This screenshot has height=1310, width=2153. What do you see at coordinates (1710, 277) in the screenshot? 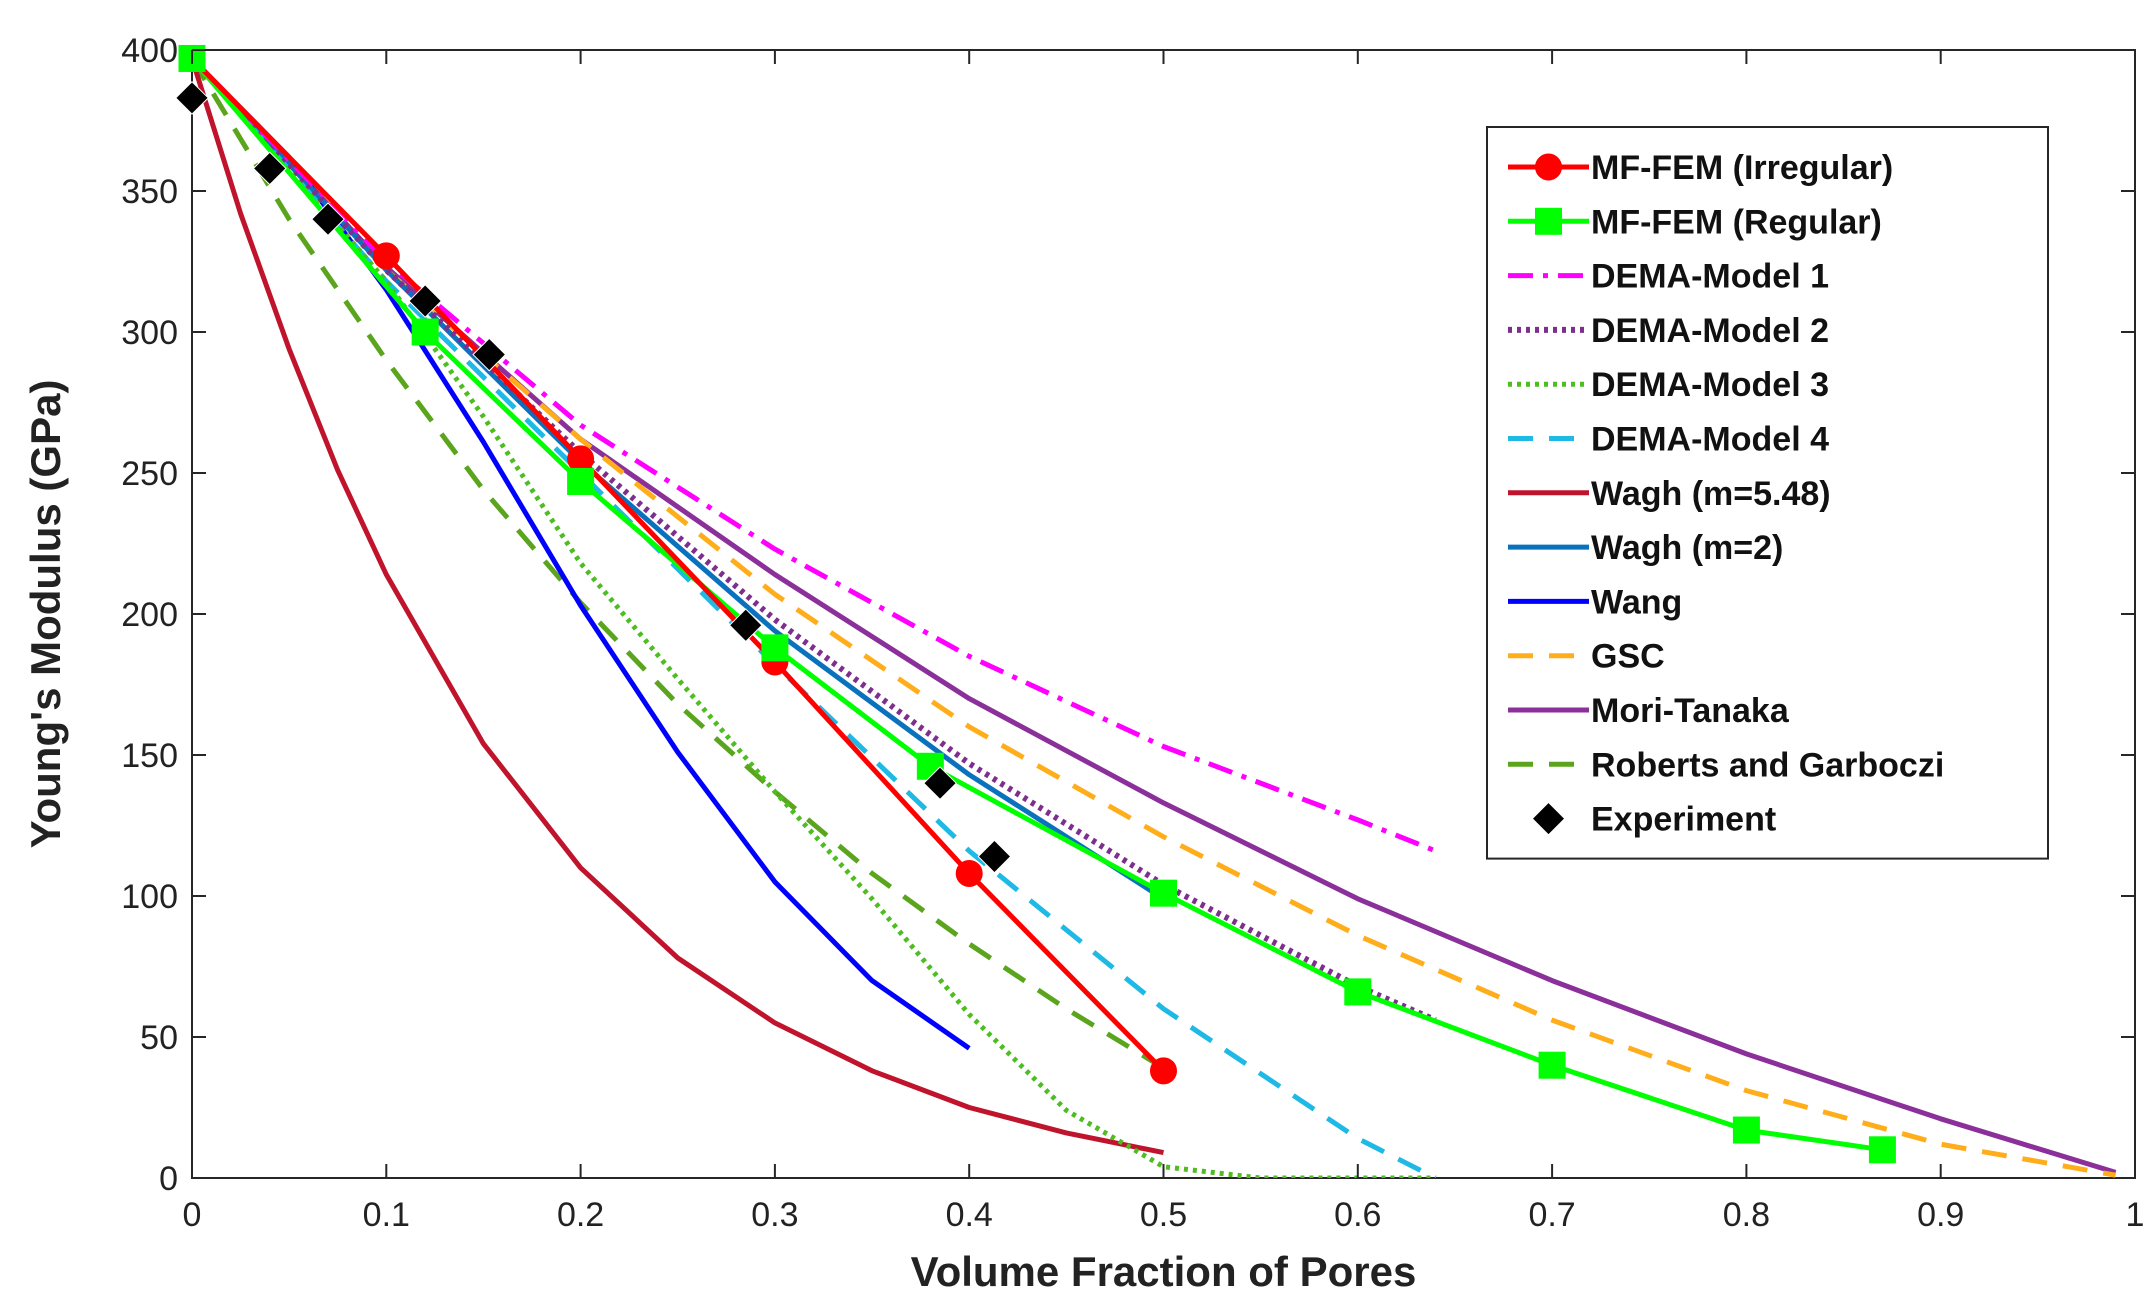
I see `legend-label: DEMA-Model 1` at bounding box center [1710, 277].